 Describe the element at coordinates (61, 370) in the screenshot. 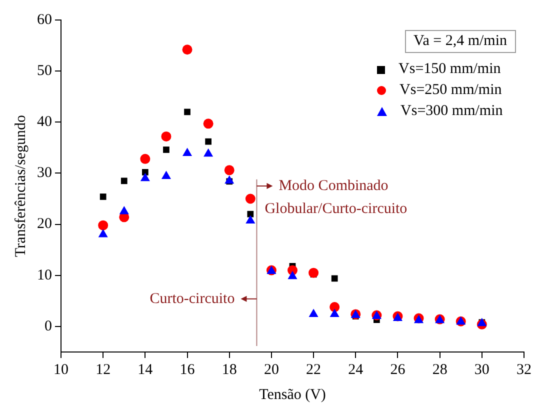

I see `x-tick-label: 10` at that location.